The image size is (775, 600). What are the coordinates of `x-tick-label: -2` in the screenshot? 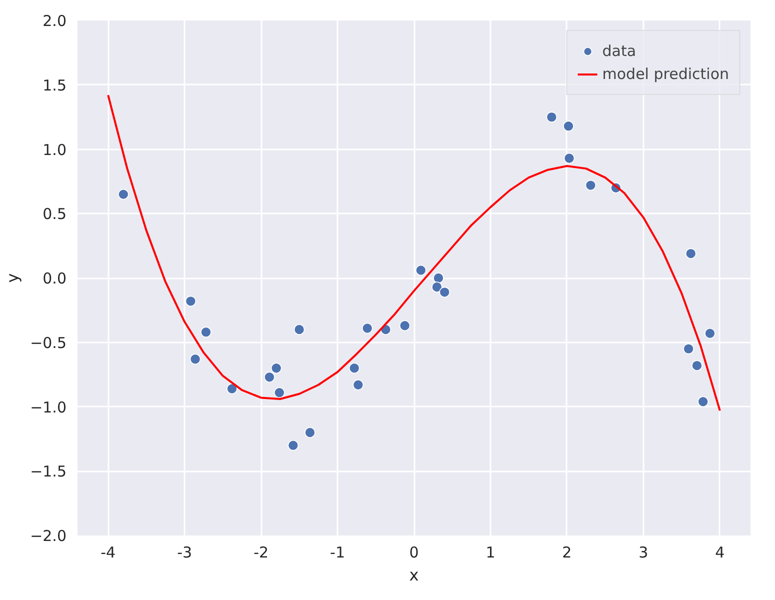 It's located at (261, 553).